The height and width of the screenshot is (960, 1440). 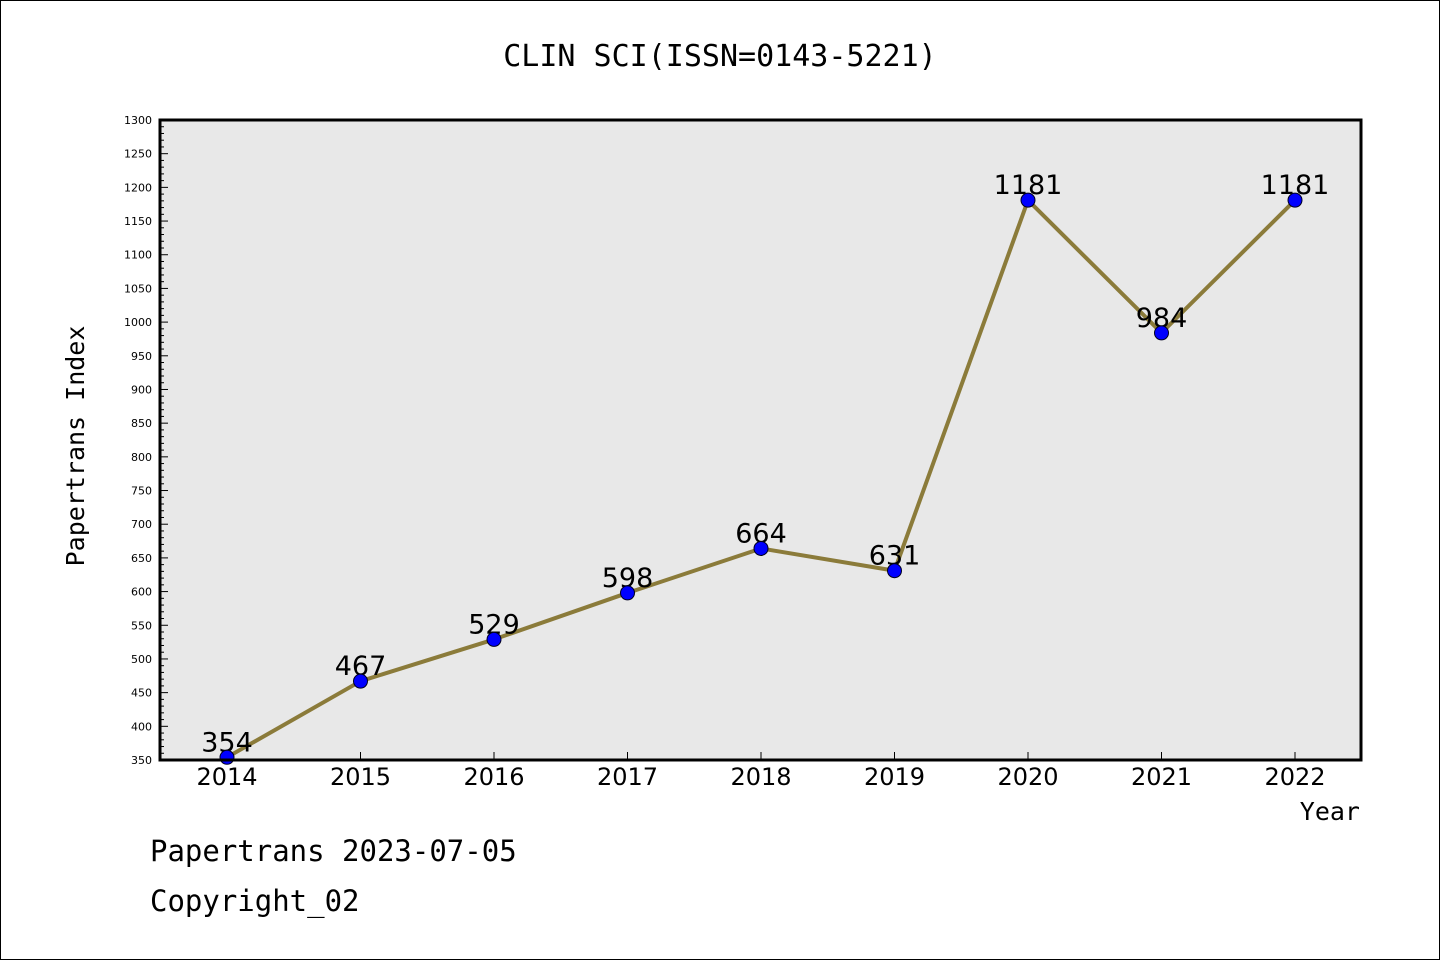 I want to click on y-tick-label: 850, so click(x=141, y=423).